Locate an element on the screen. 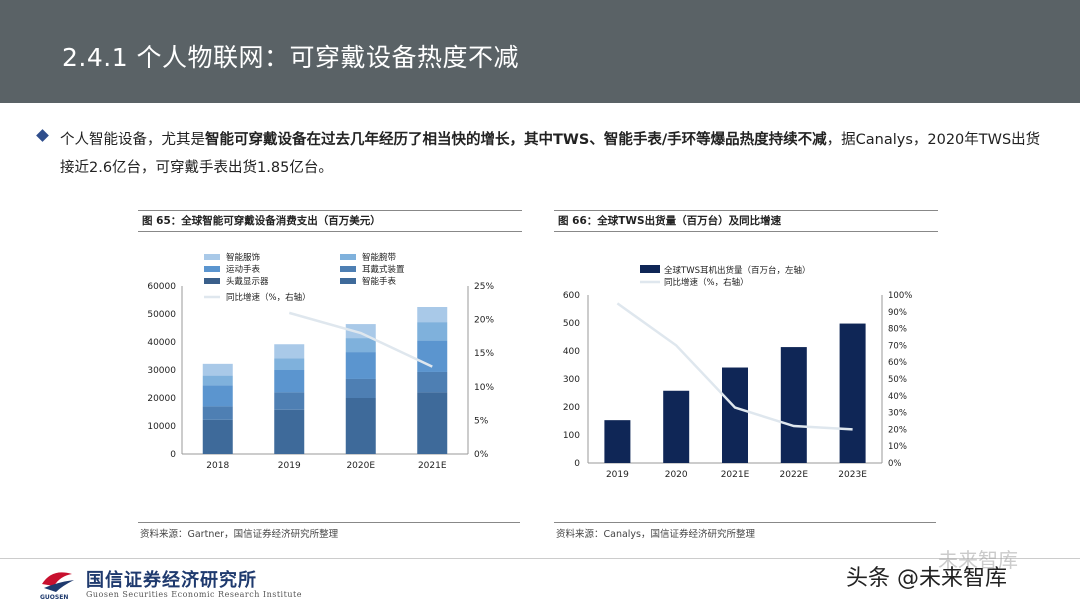  chart65-y2tick-label: 0% is located at coordinates (481, 455).